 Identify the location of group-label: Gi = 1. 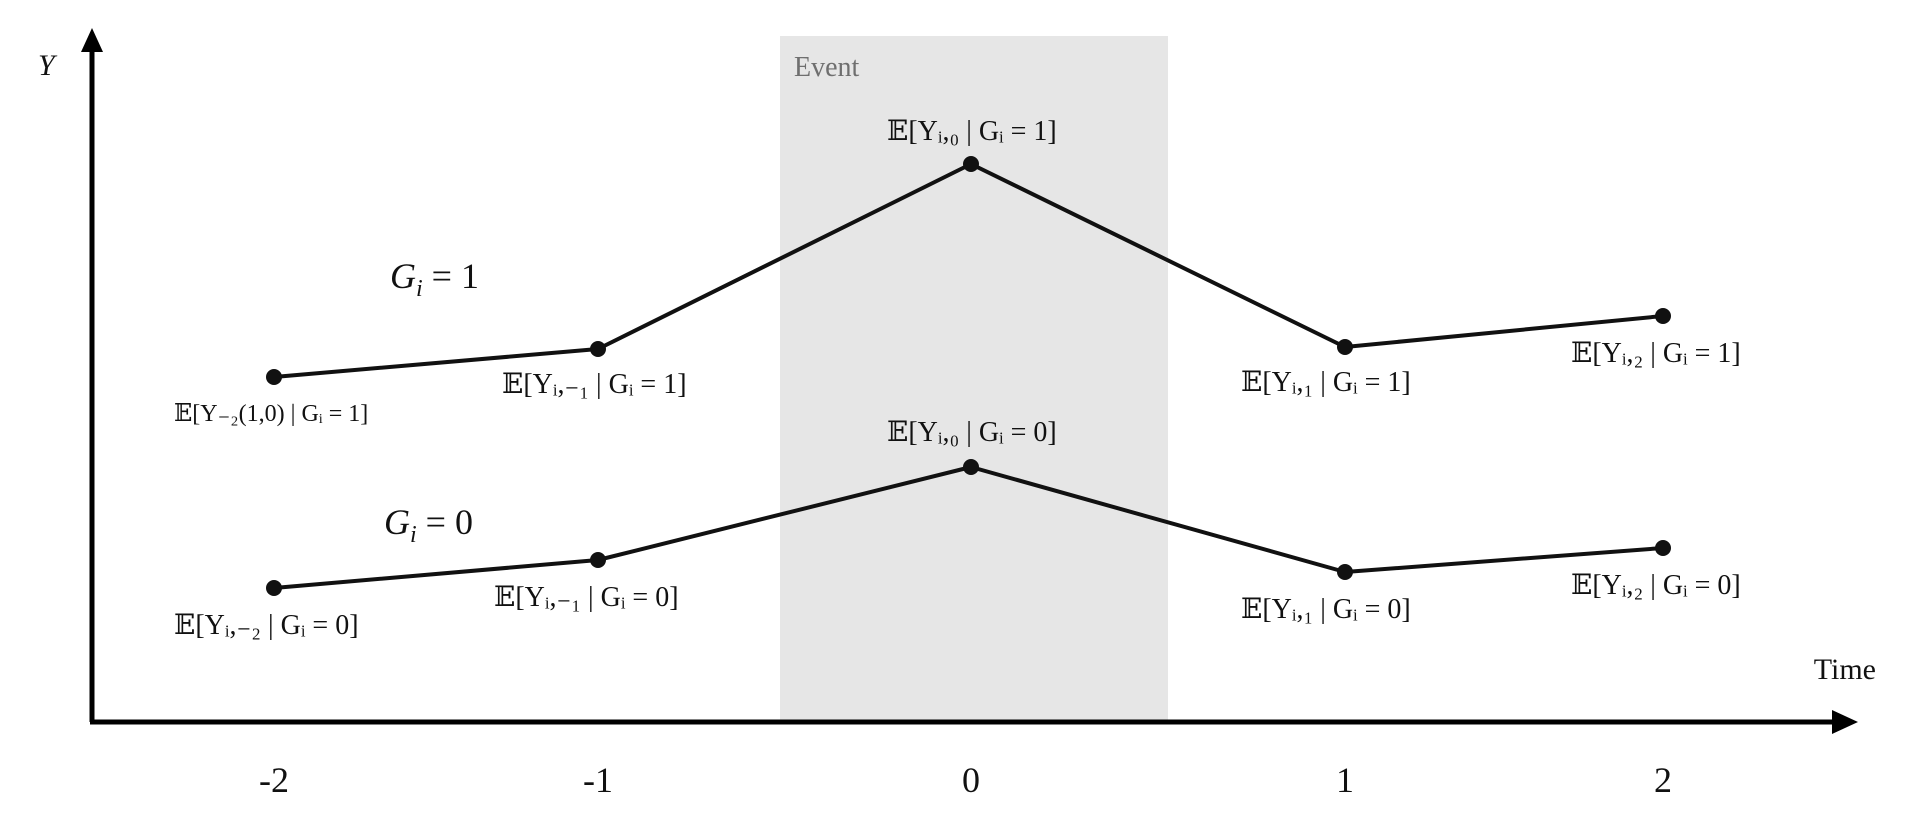
(434, 279).